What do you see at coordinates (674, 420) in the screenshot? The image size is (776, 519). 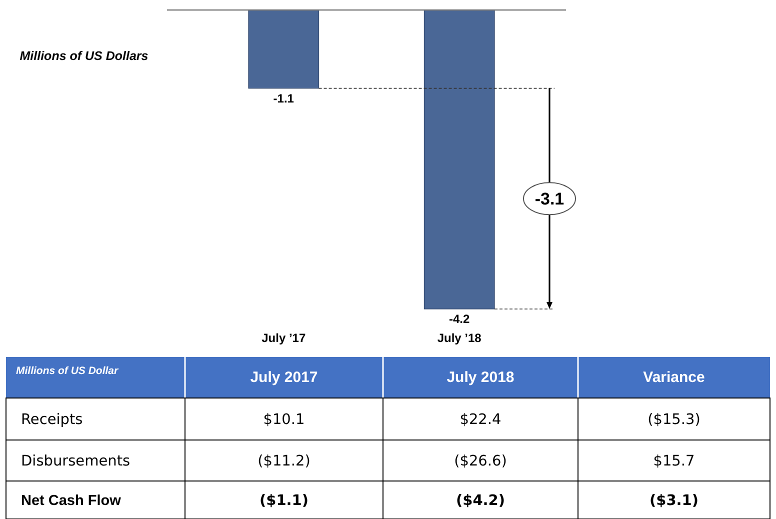 I see `text: ($15.3)` at bounding box center [674, 420].